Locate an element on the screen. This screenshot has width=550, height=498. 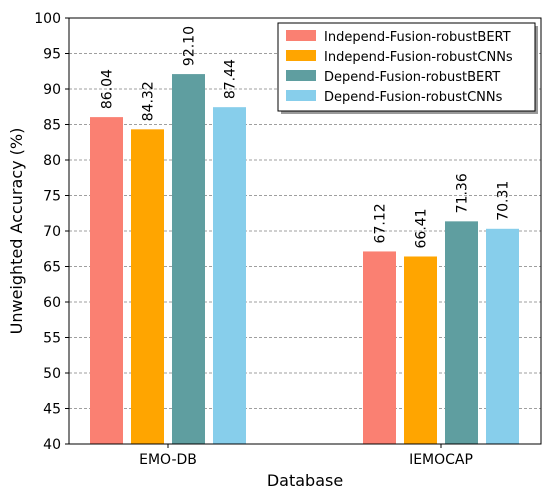
y-tick-label: 85 is located at coordinates (52, 126).